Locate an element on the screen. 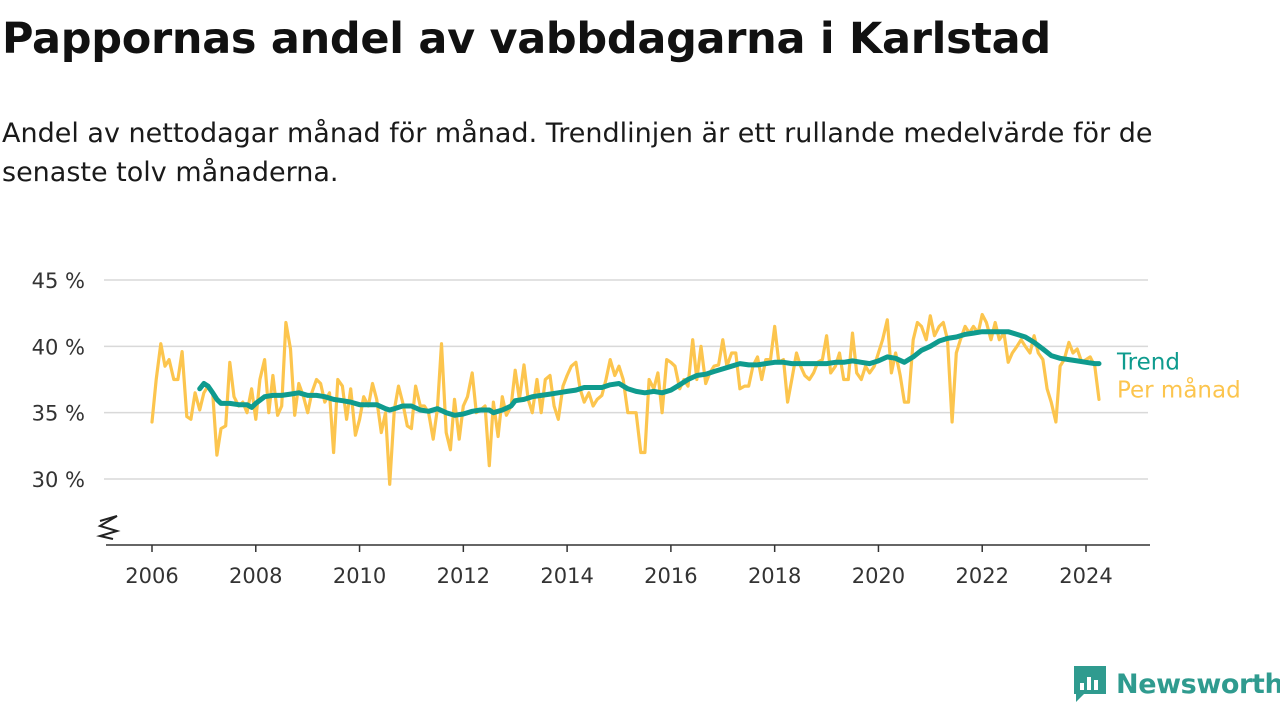  x-tick-label: 2016 is located at coordinates (670, 576).